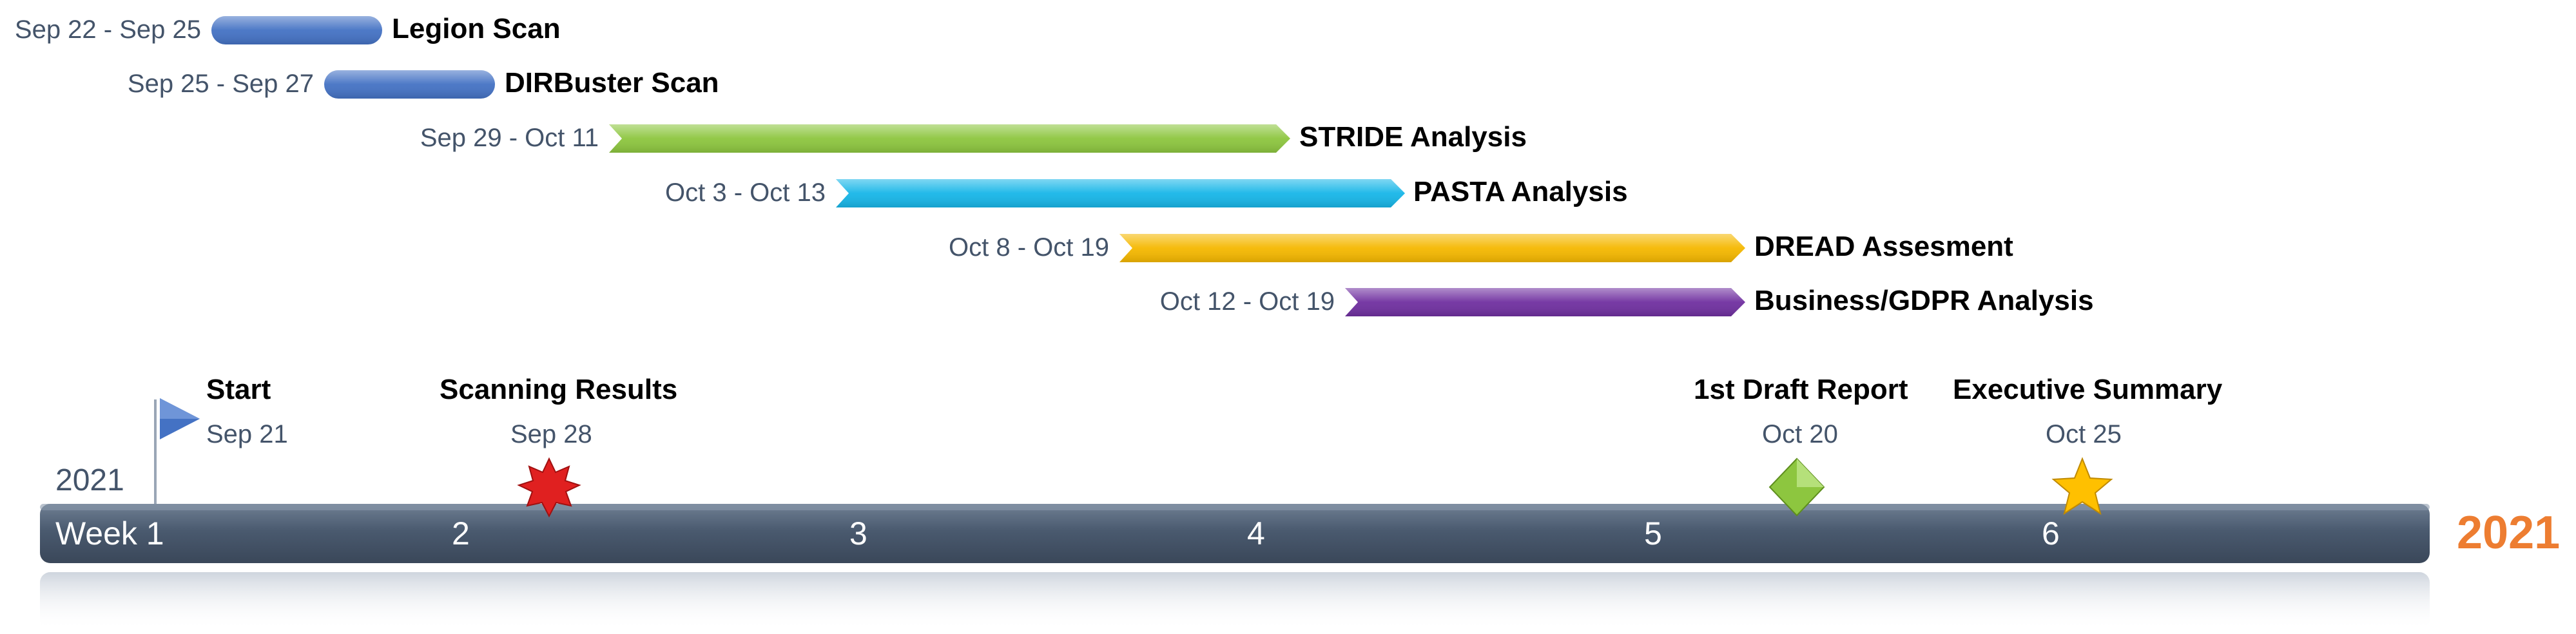  I want to click on task-bar-dread-assesment, so click(1432, 248).